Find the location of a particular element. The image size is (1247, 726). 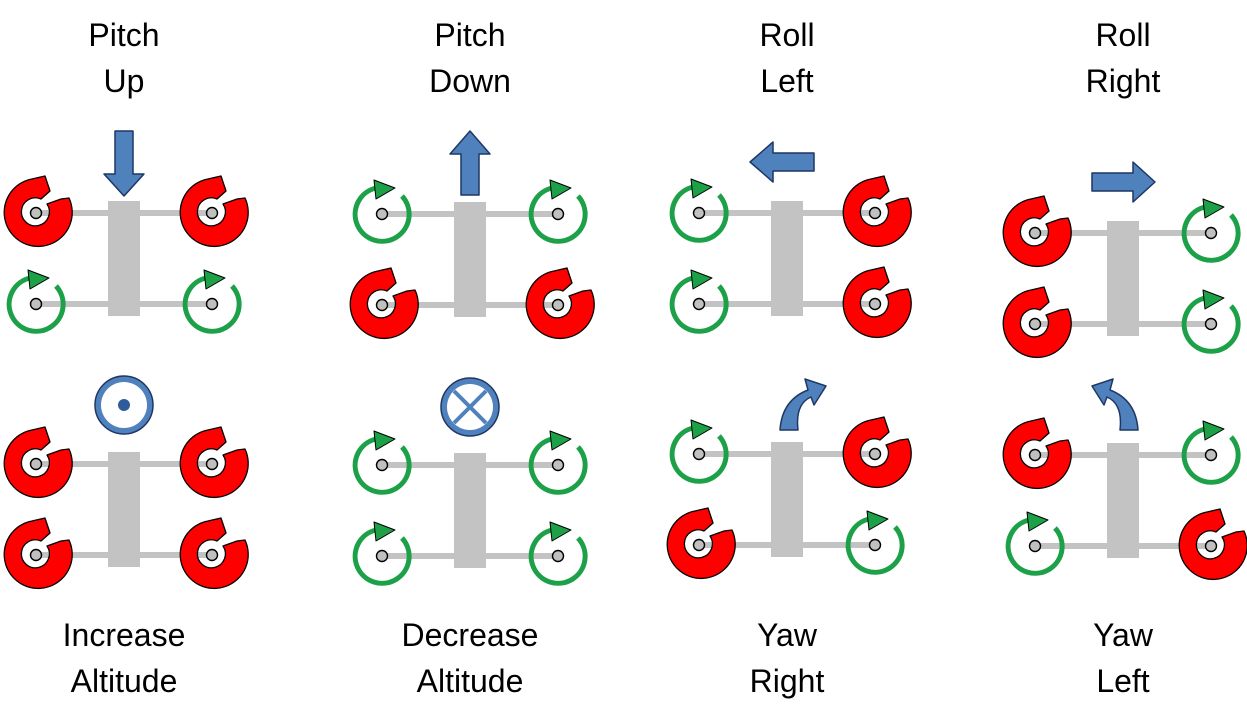

panel-label-line1: Increase is located at coordinates (124, 635).